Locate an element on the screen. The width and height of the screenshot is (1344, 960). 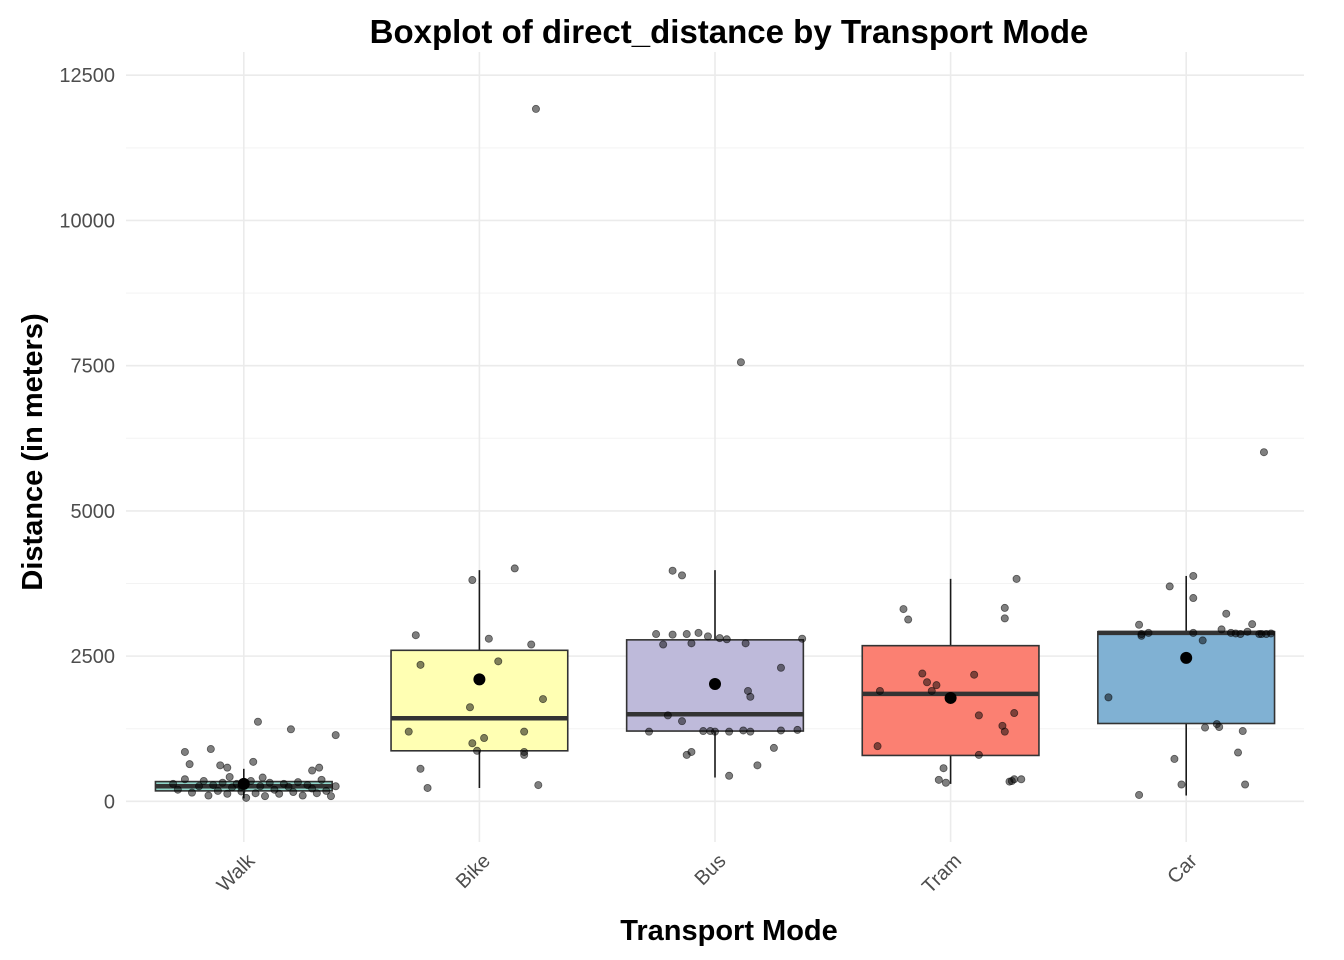
x-axis-ticks: Walk Bike Bus Tram Car is located at coordinates (707, 873).